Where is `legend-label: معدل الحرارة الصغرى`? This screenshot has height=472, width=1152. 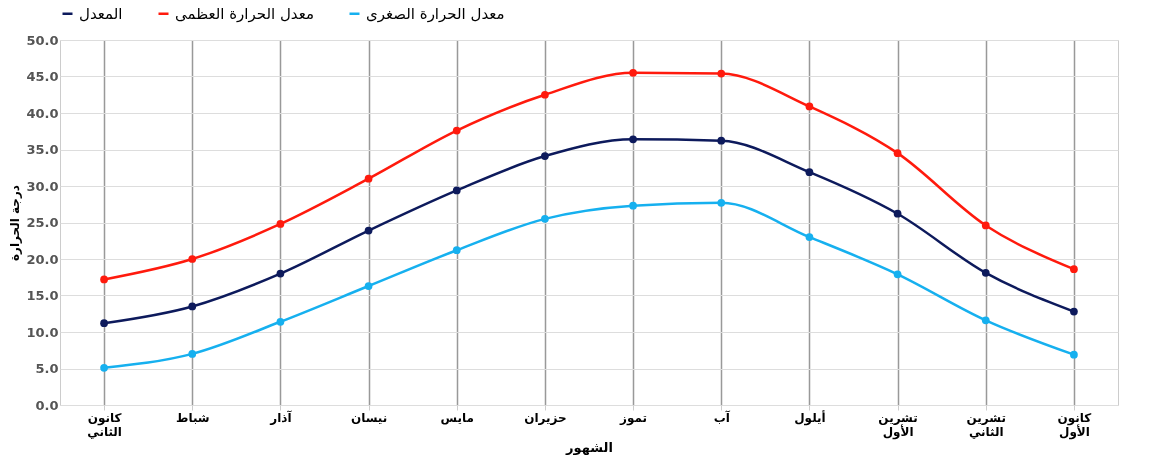
legend-label: معدل الحرارة الصغرى is located at coordinates (435, 13).